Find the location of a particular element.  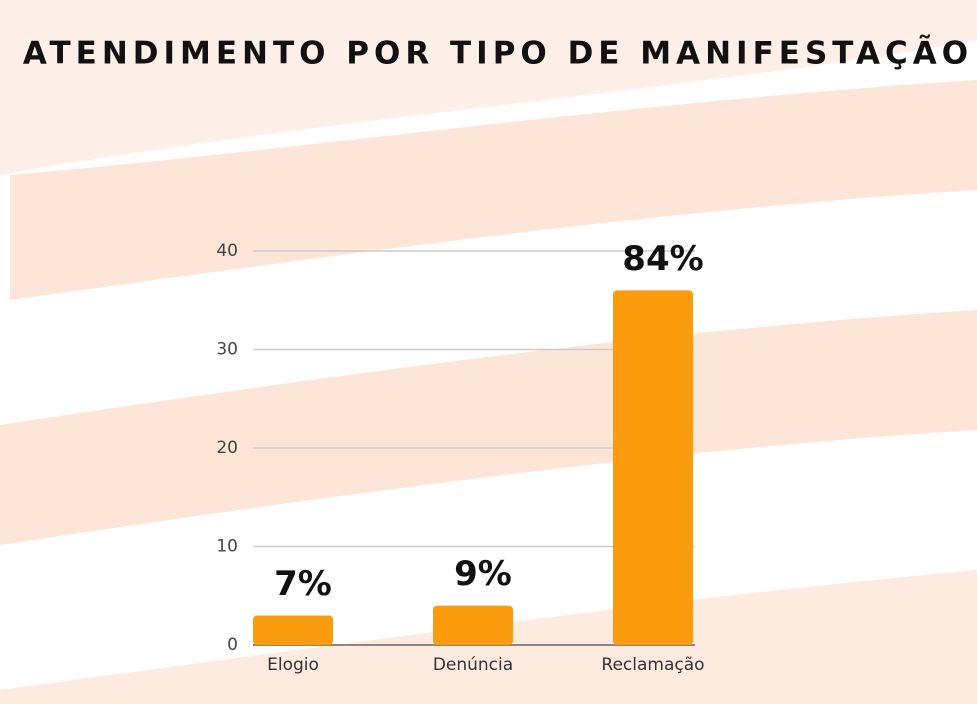

x-tick-label: Elogio is located at coordinates (293, 665).